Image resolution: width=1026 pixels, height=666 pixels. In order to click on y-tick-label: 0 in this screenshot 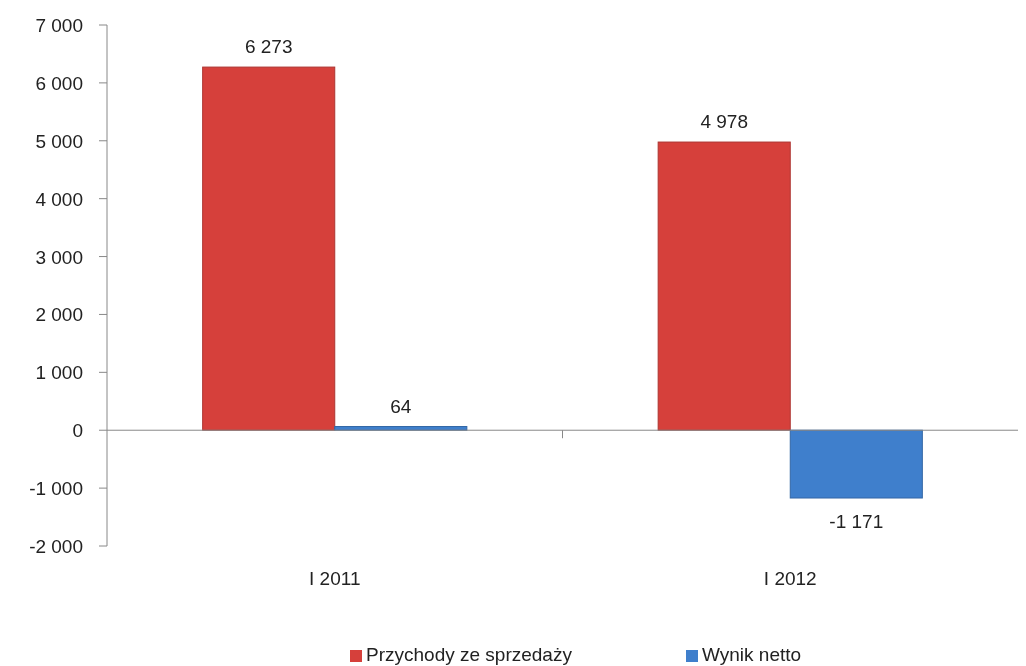, I will do `click(77, 431)`.